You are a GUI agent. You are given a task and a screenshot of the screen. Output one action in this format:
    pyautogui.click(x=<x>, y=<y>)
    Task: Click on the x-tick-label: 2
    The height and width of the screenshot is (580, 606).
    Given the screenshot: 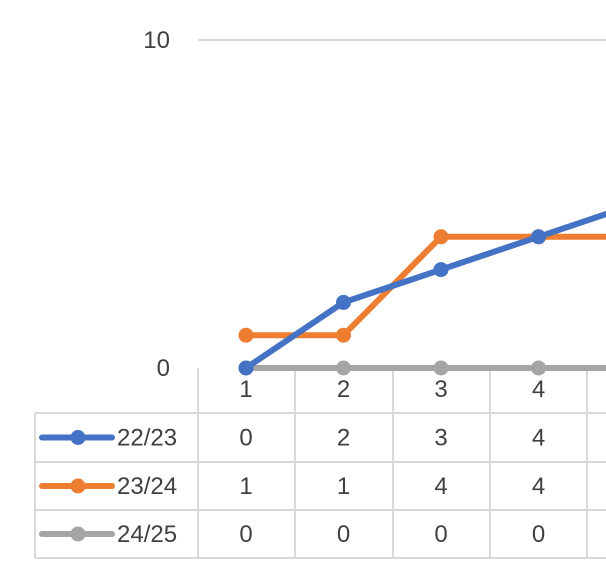 What is the action you would take?
    pyautogui.click(x=343, y=389)
    